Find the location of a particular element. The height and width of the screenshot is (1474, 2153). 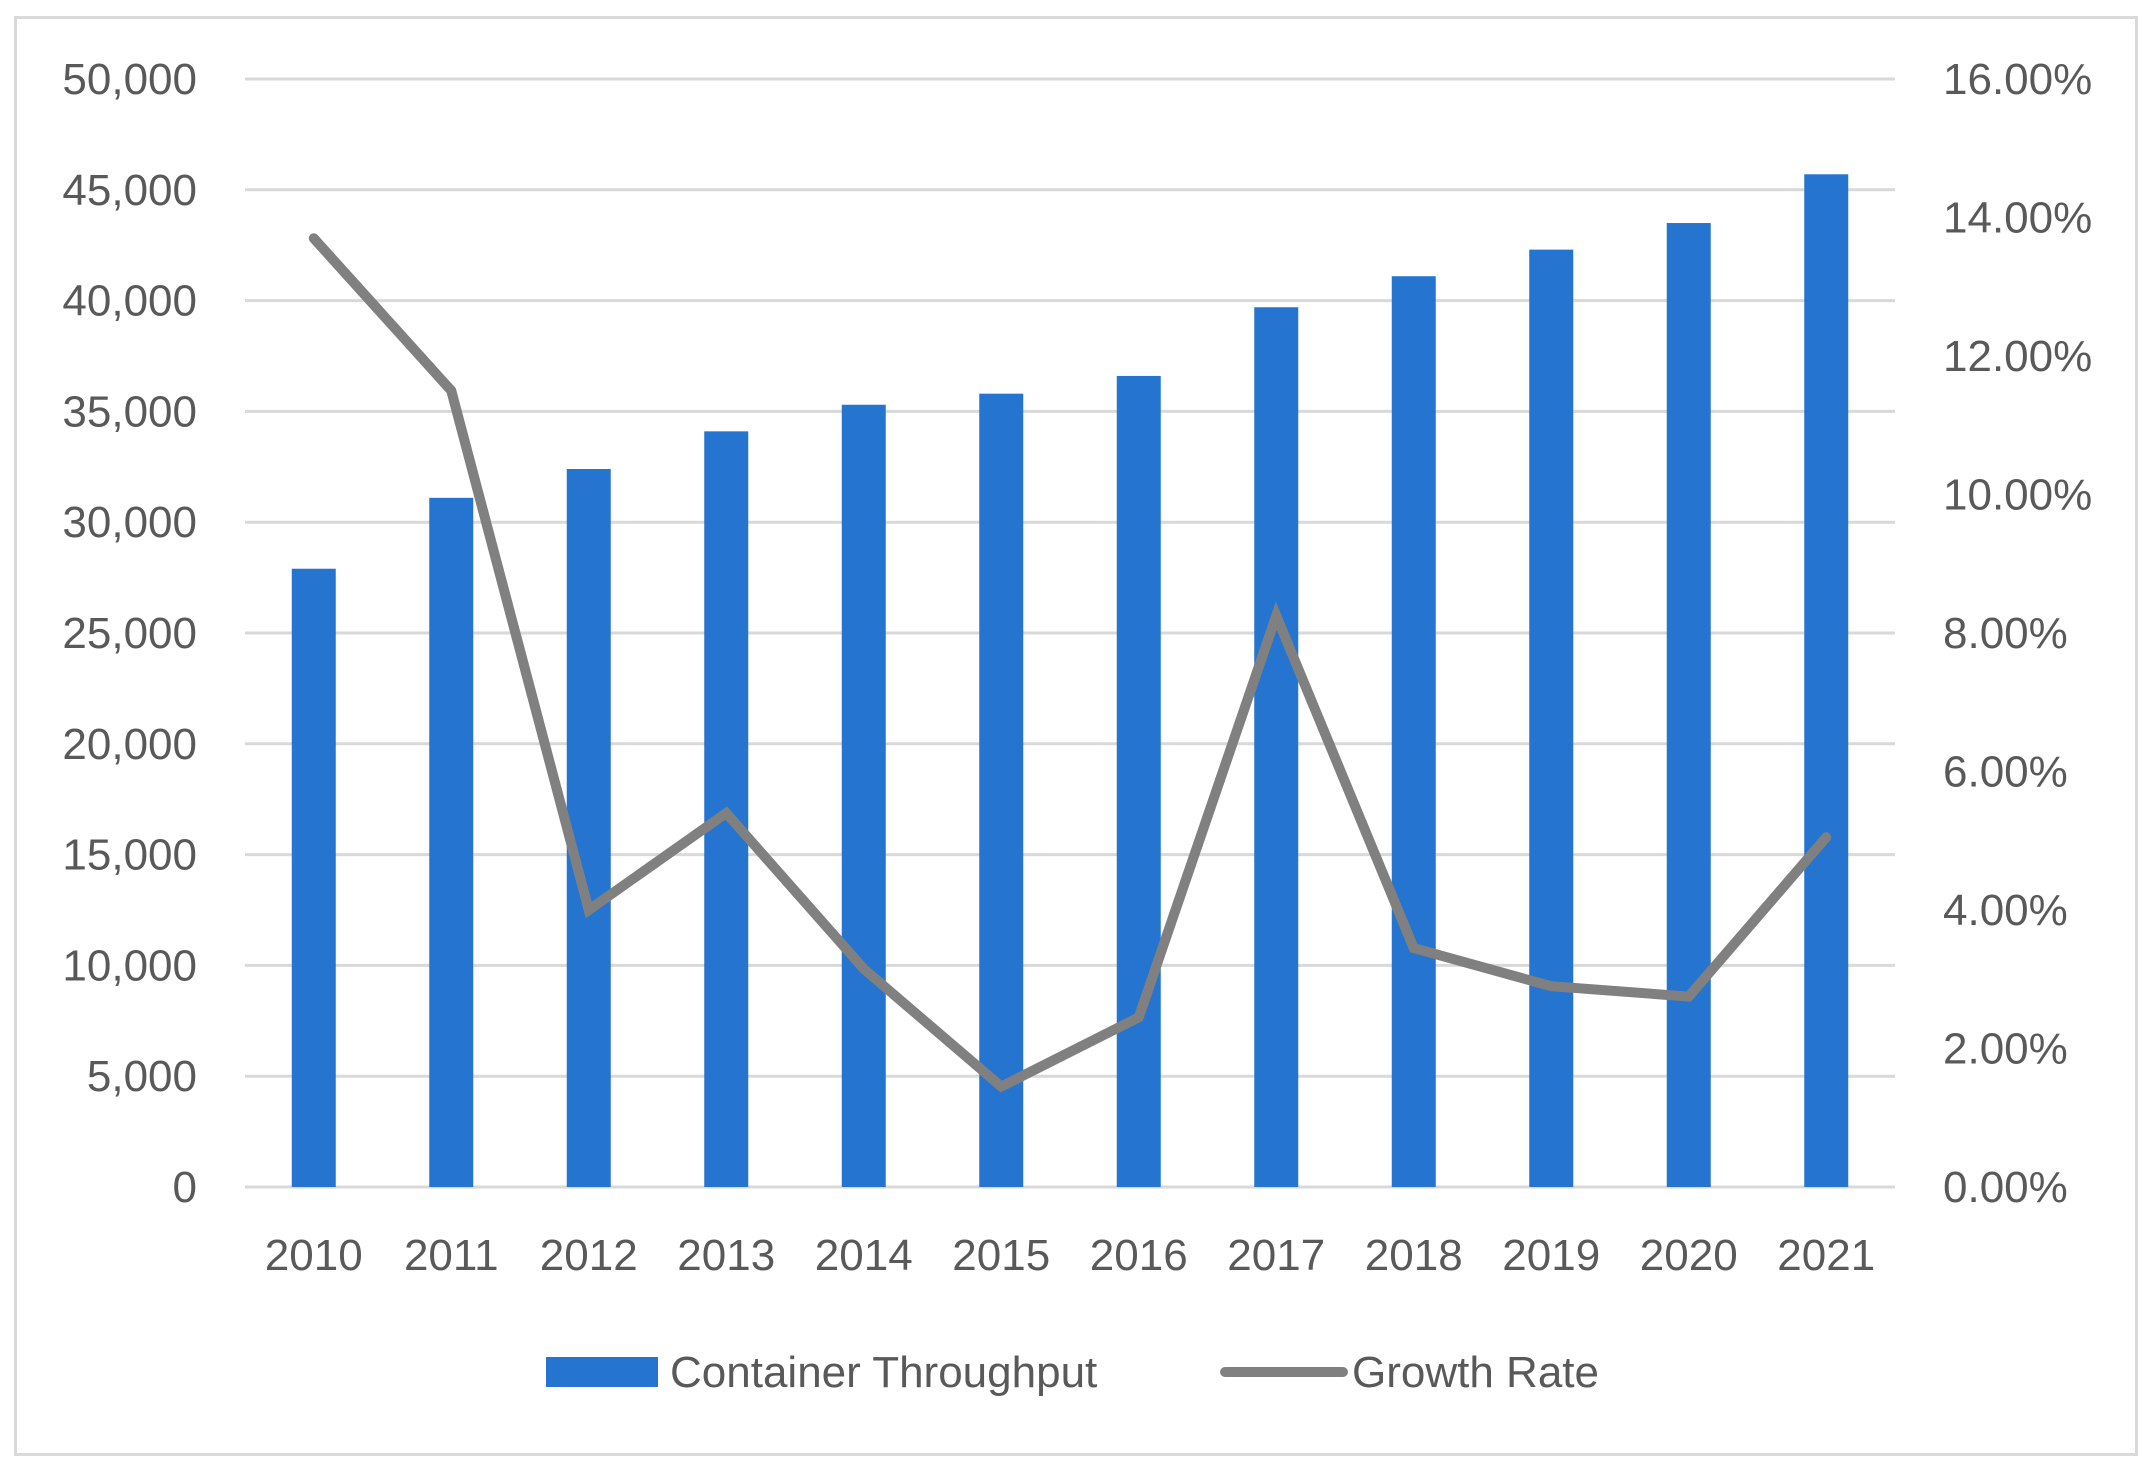

left-tick-label: 30,000 is located at coordinates (129, 522).